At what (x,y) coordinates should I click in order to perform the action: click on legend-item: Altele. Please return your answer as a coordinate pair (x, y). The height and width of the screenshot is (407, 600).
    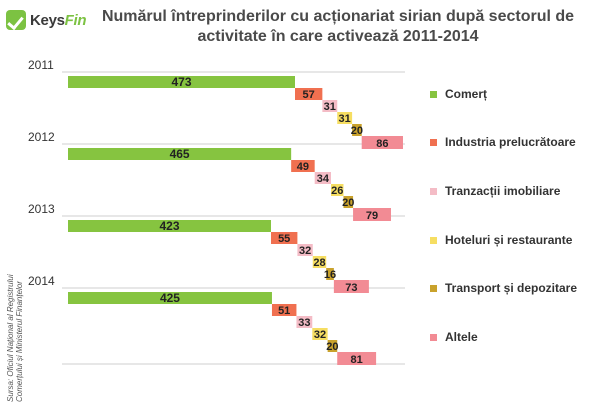
    Looking at the image, I should click on (454, 337).